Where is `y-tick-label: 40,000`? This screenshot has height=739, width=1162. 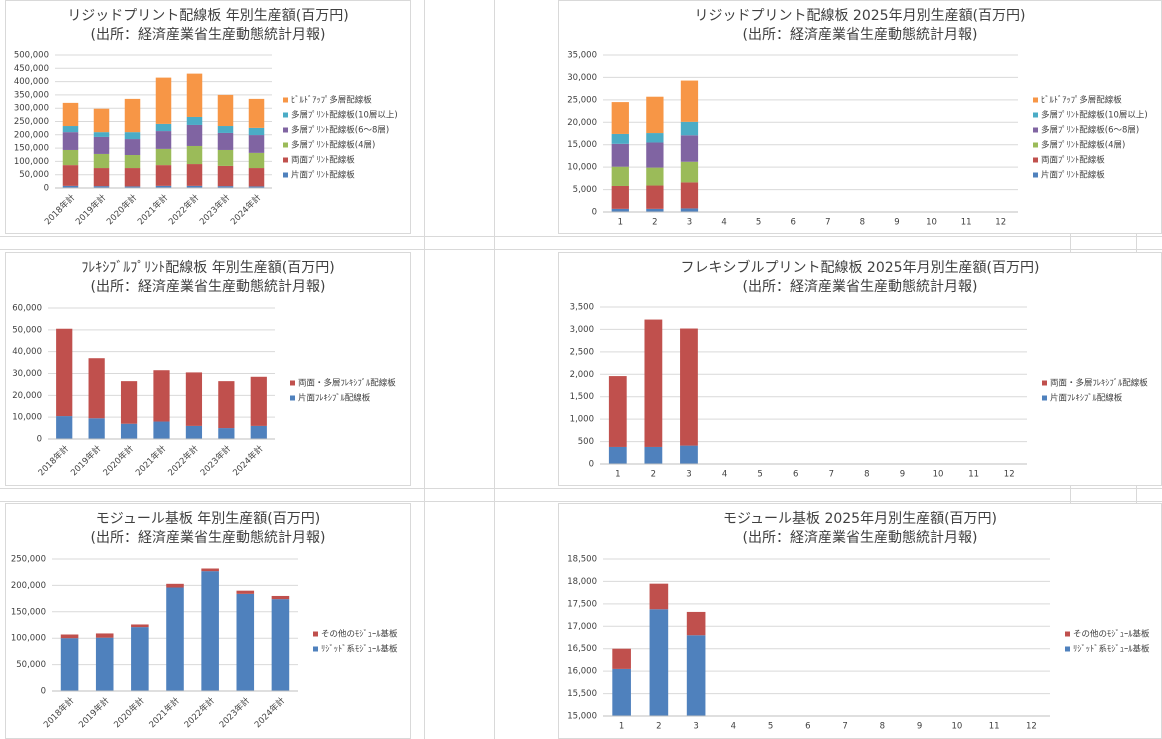
y-tick-label: 40,000 is located at coordinates (27, 352).